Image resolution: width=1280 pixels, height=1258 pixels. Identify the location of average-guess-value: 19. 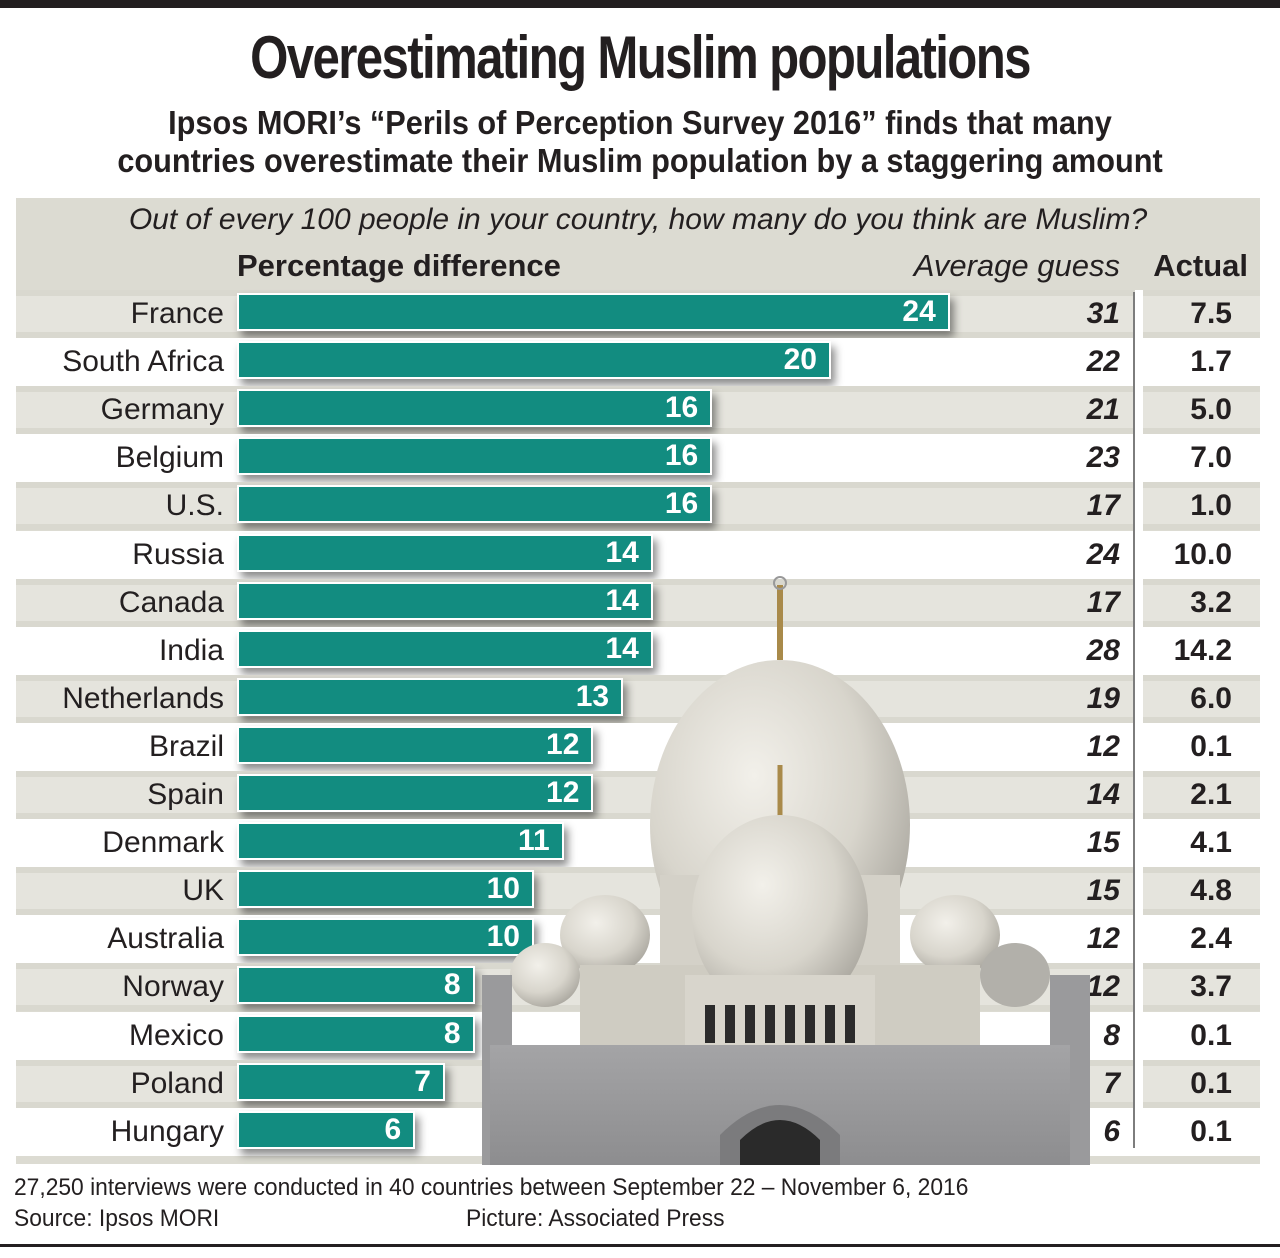
(1103, 698).